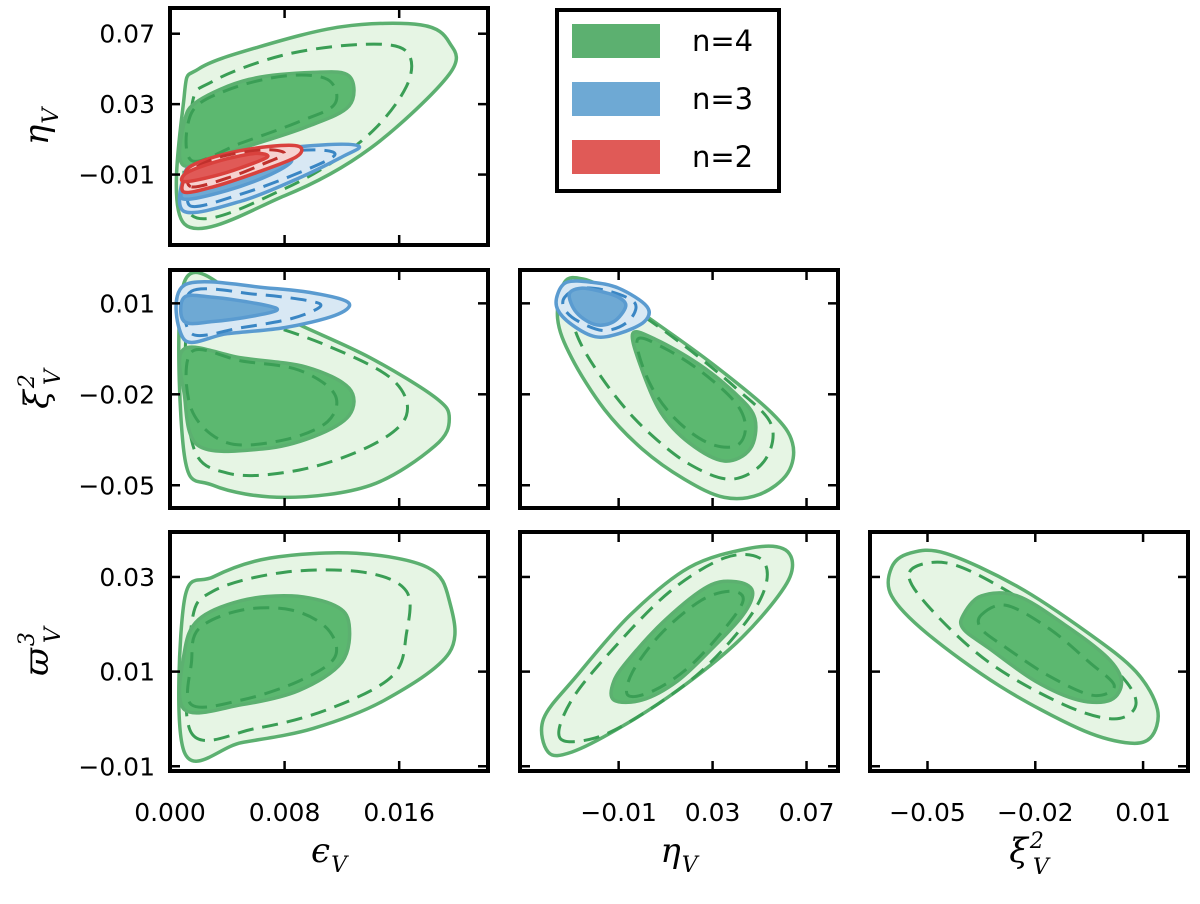 Image resolution: width=1200 pixels, height=904 pixels. I want to click on y-tick-label: 0.07, so click(127, 34).